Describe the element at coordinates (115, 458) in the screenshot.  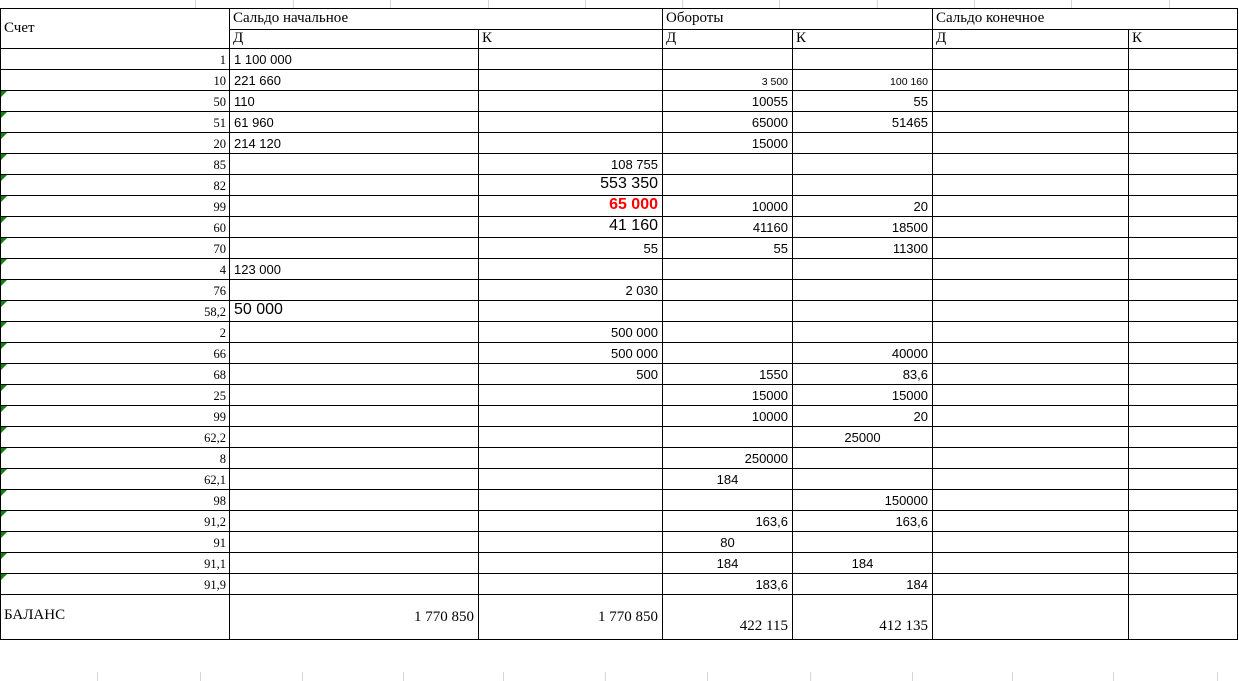
I see `cell-account: 8` at that location.